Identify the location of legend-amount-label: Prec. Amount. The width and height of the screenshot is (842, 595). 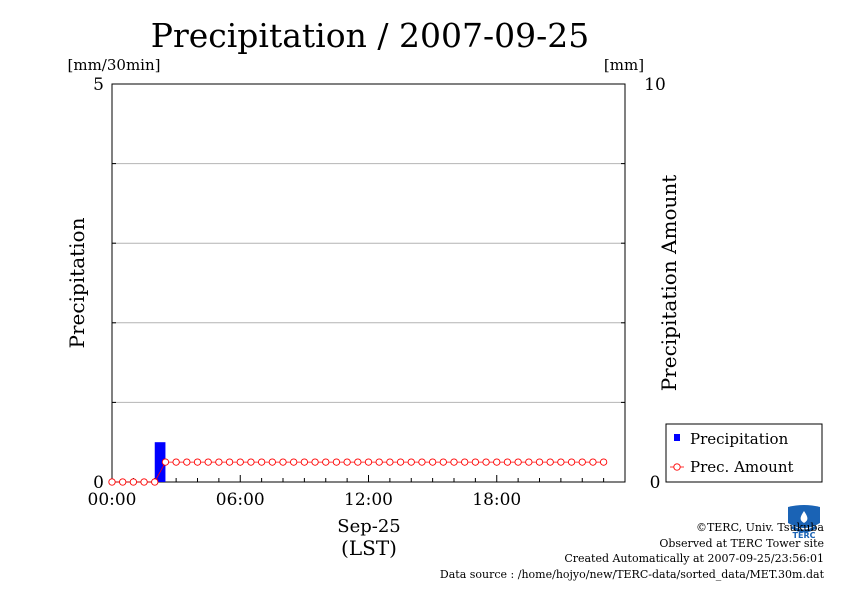
(742, 467).